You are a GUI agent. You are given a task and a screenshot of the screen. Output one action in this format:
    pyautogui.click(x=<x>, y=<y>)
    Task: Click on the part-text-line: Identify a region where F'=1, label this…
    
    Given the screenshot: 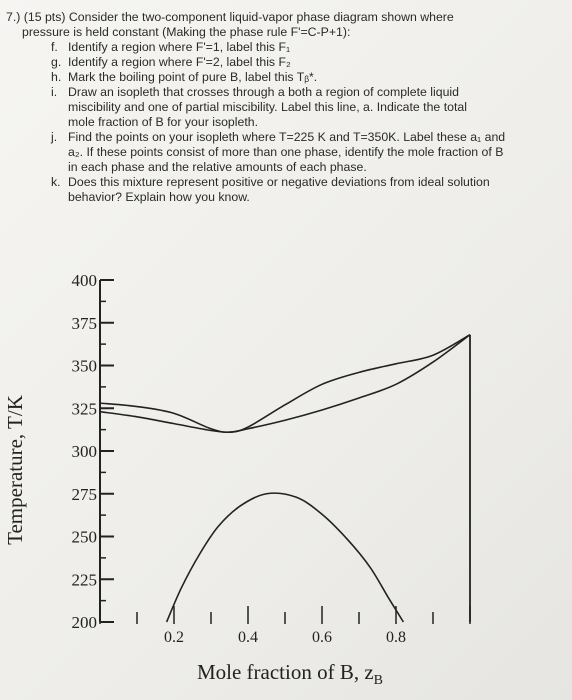 What is the action you would take?
    pyautogui.click(x=179, y=47)
    